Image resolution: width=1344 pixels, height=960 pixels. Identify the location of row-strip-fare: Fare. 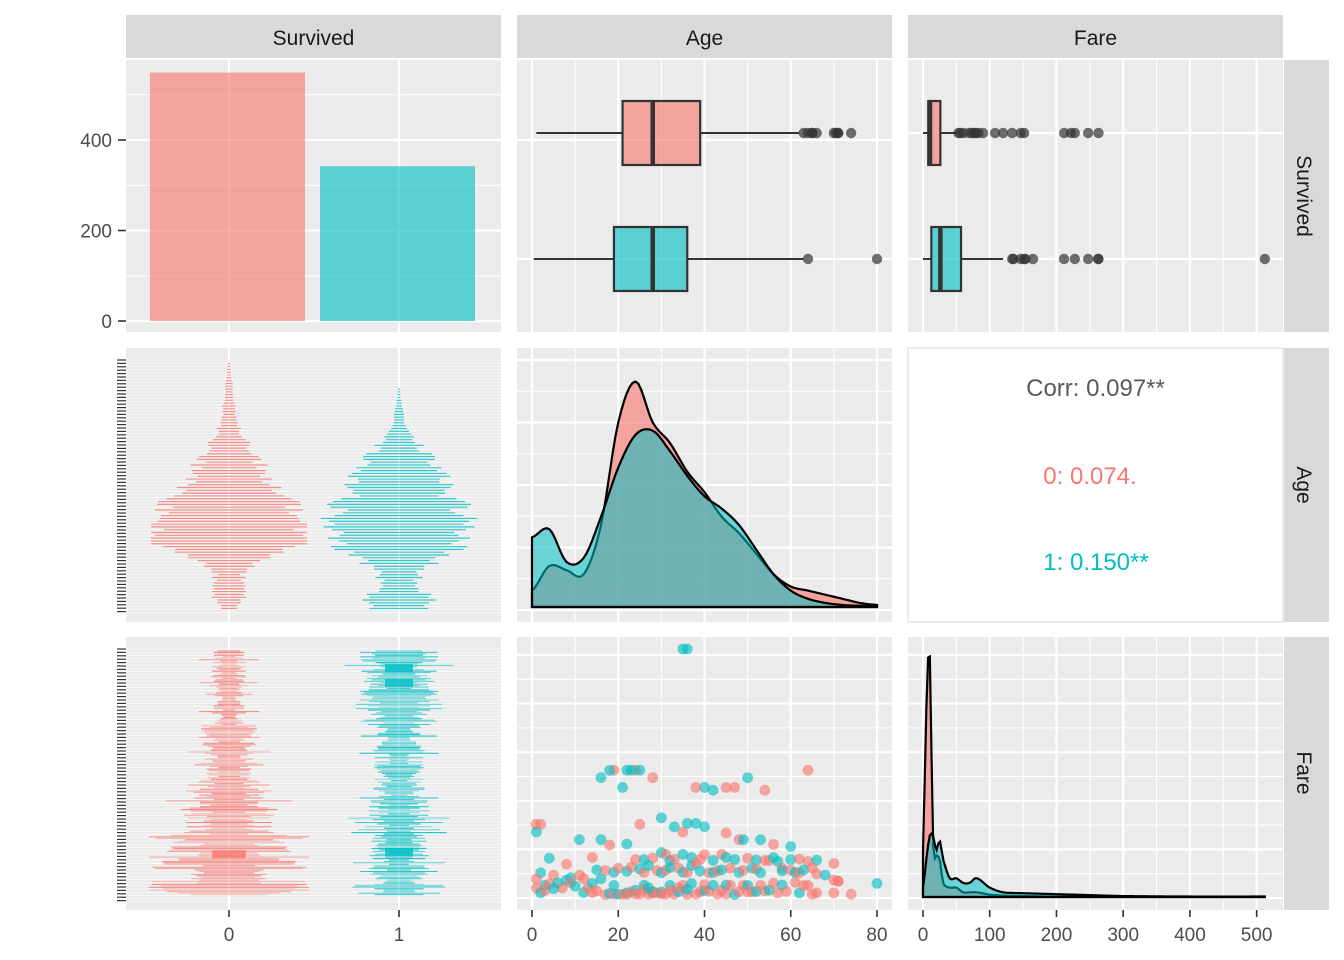
(1306, 773).